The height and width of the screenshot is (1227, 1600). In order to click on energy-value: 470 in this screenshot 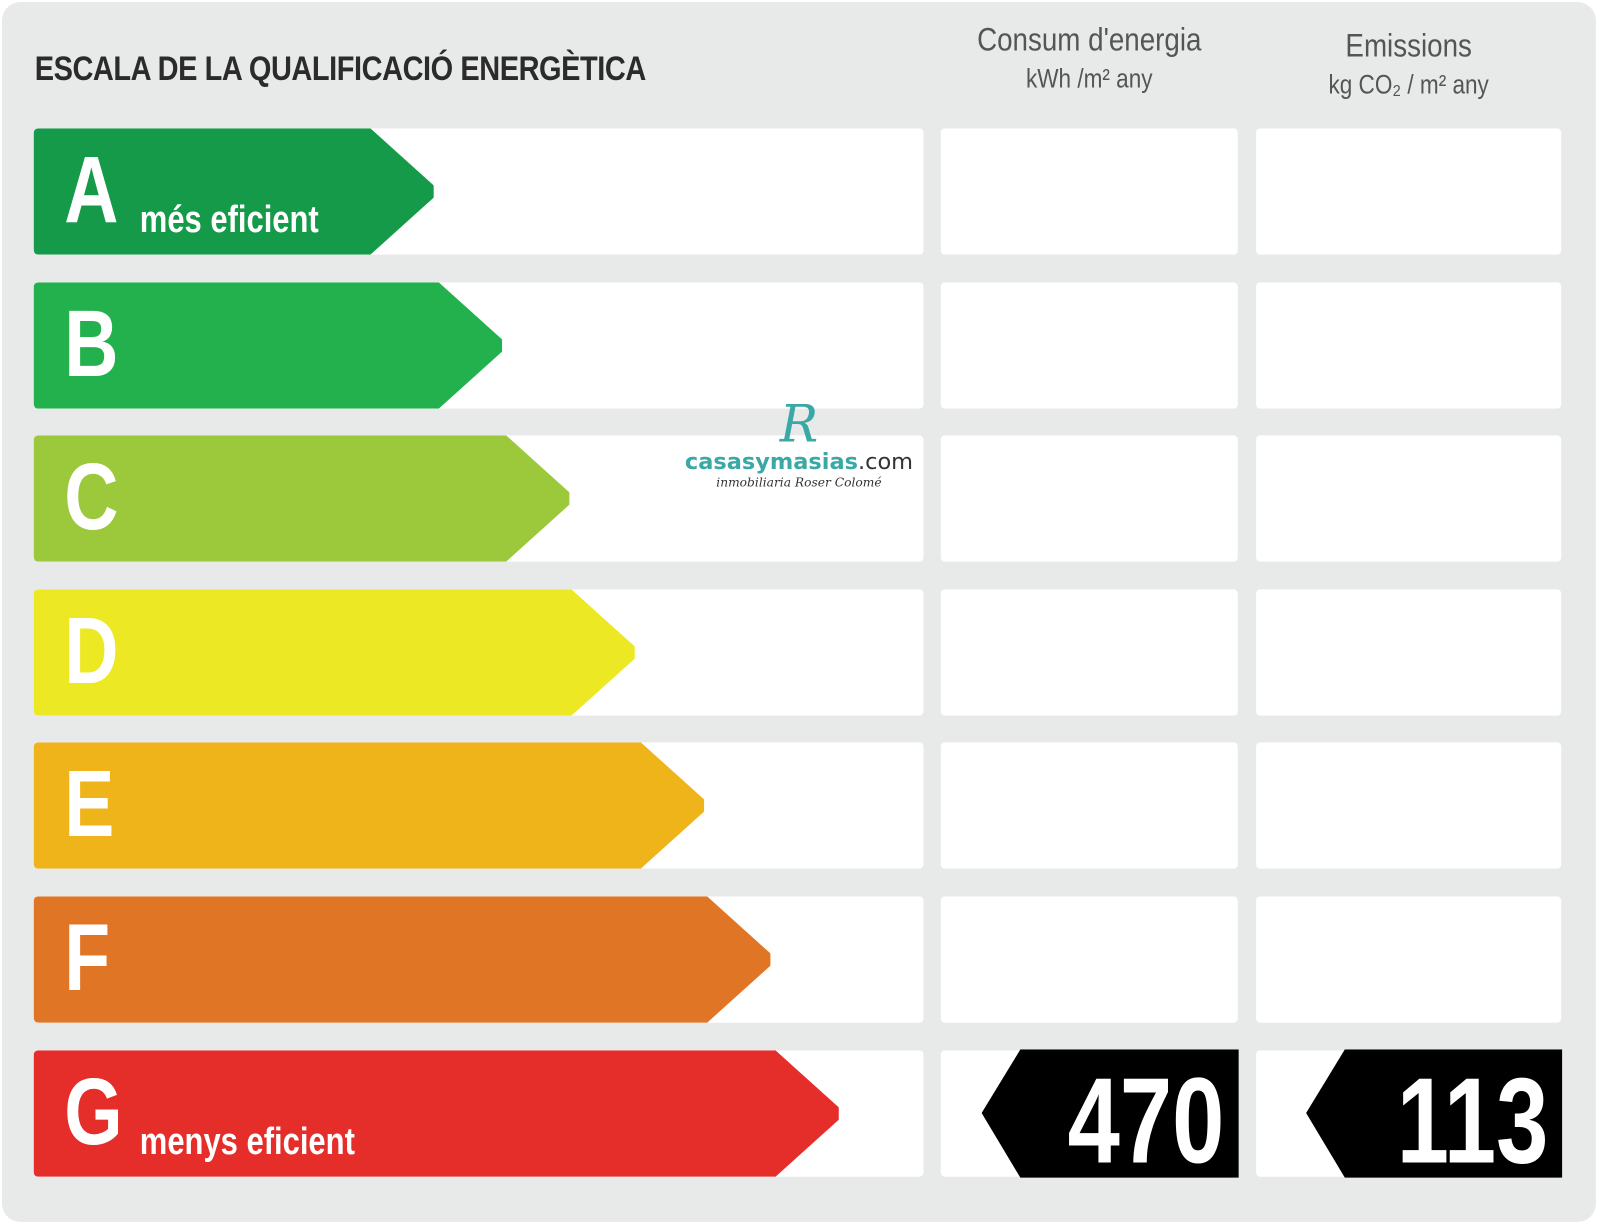, I will do `click(1146, 1121)`.